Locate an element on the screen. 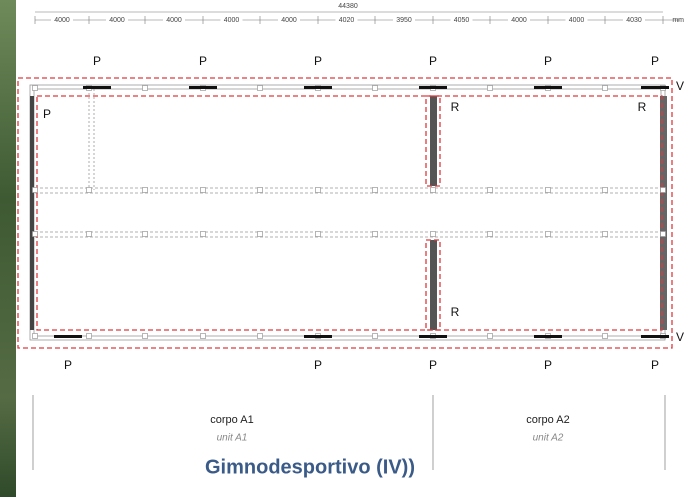 The image size is (688, 502). dim-segment: 3950 is located at coordinates (404, 20).